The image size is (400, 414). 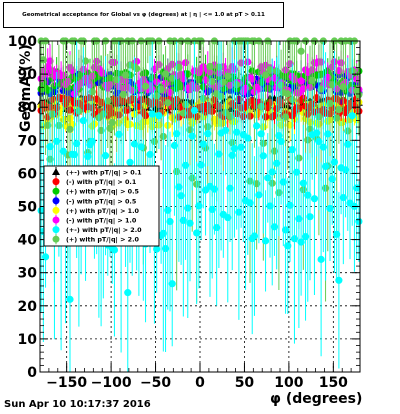 What do you see at coordinates (28, 208) in the screenshot?
I see `y-tick-label: 50` at bounding box center [28, 208].